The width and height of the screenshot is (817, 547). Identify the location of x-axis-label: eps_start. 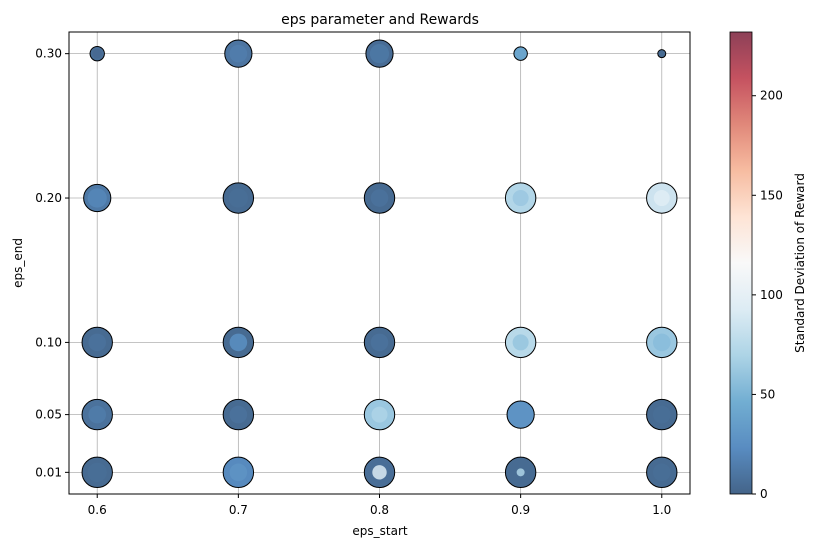
(379, 531).